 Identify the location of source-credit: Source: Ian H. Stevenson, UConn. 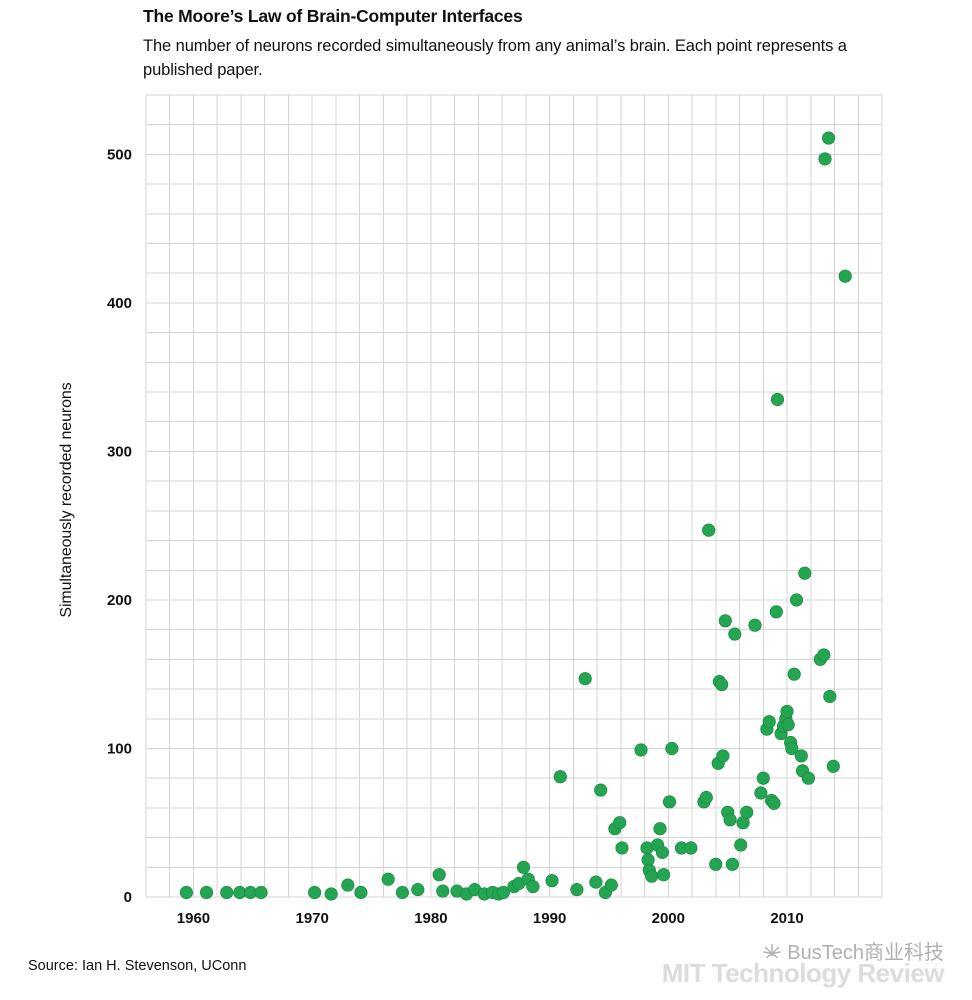
(137, 966).